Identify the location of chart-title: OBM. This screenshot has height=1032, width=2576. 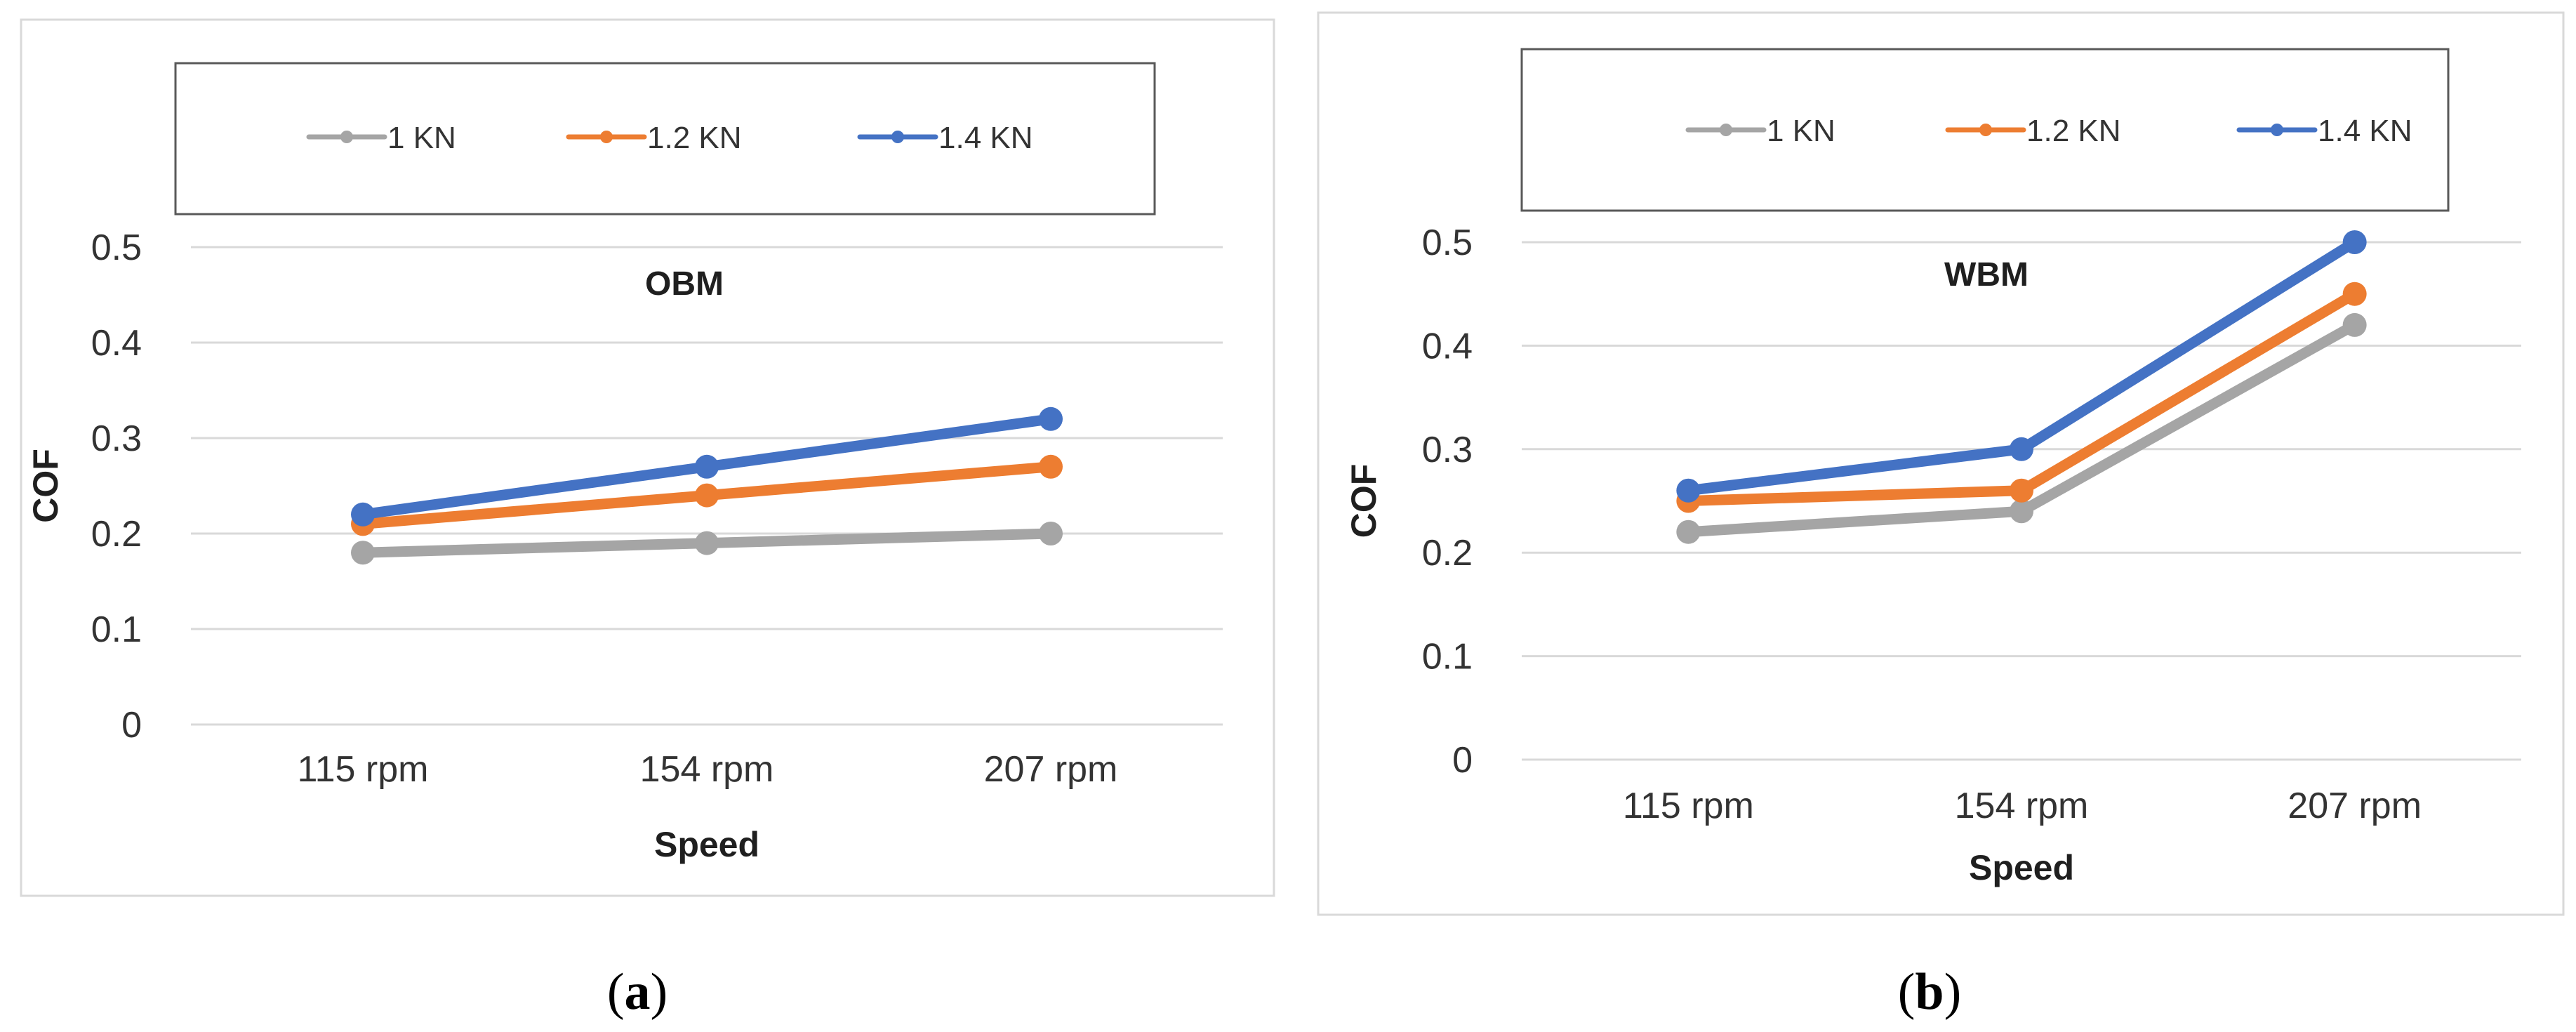
(685, 284).